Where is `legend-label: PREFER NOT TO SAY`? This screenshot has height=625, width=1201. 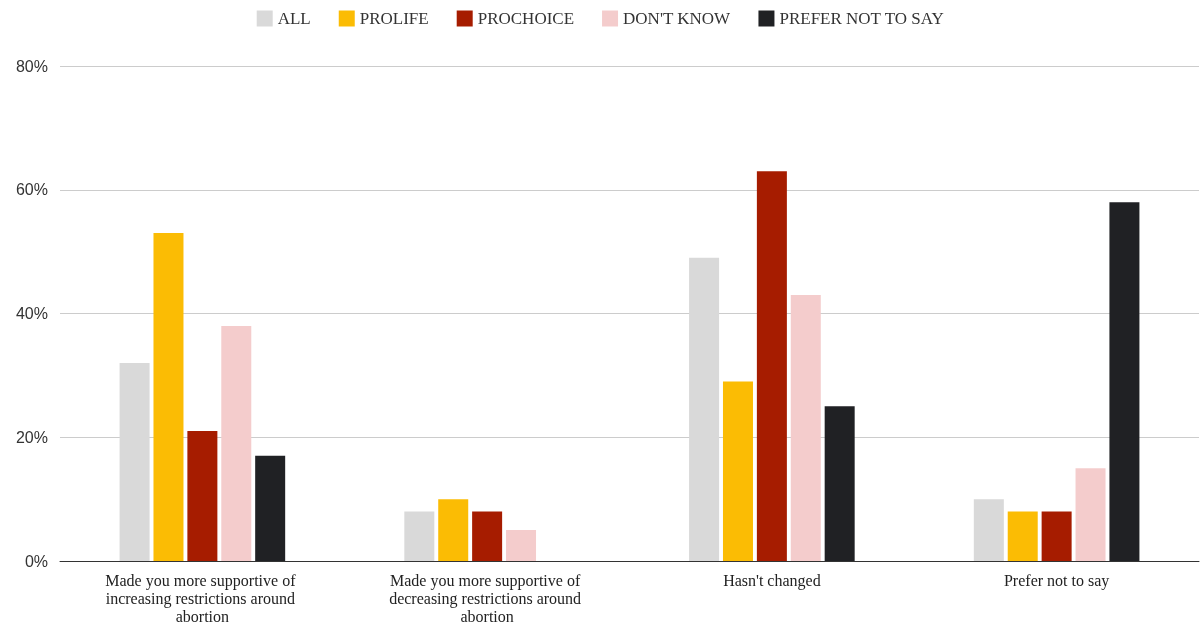
legend-label: PREFER NOT TO SAY is located at coordinates (861, 18).